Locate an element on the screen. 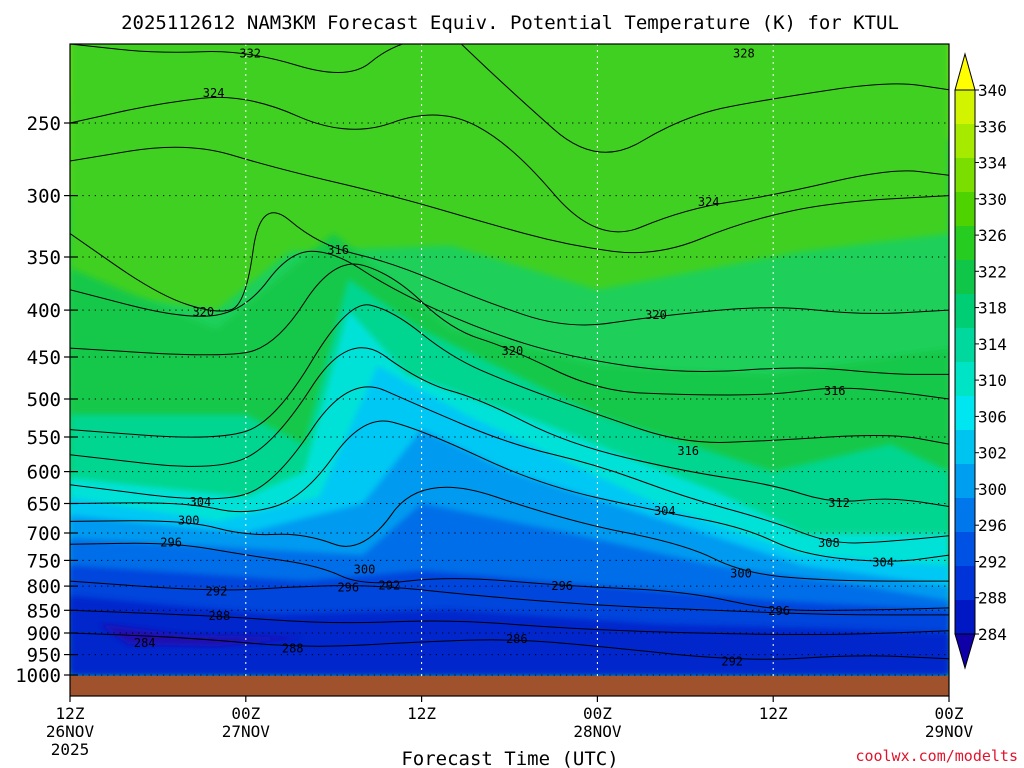  y-tick-label: 900 is located at coordinates (44, 634).